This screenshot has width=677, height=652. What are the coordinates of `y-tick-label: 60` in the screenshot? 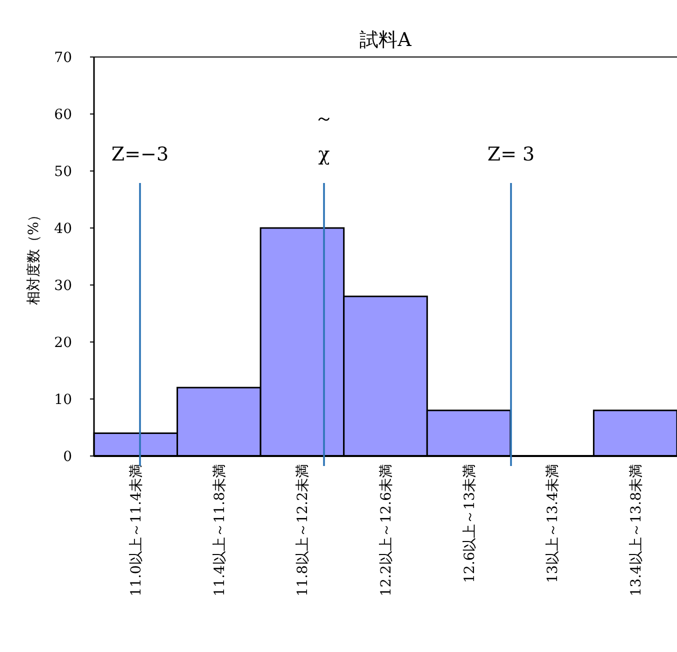 It's located at (63, 115).